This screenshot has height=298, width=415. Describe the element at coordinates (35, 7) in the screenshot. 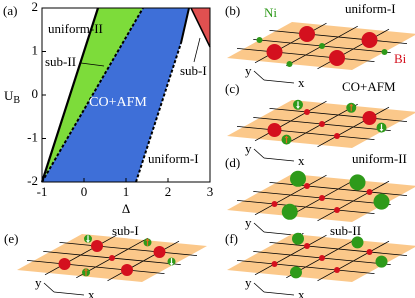

I see `y-tick-label: 2` at that location.